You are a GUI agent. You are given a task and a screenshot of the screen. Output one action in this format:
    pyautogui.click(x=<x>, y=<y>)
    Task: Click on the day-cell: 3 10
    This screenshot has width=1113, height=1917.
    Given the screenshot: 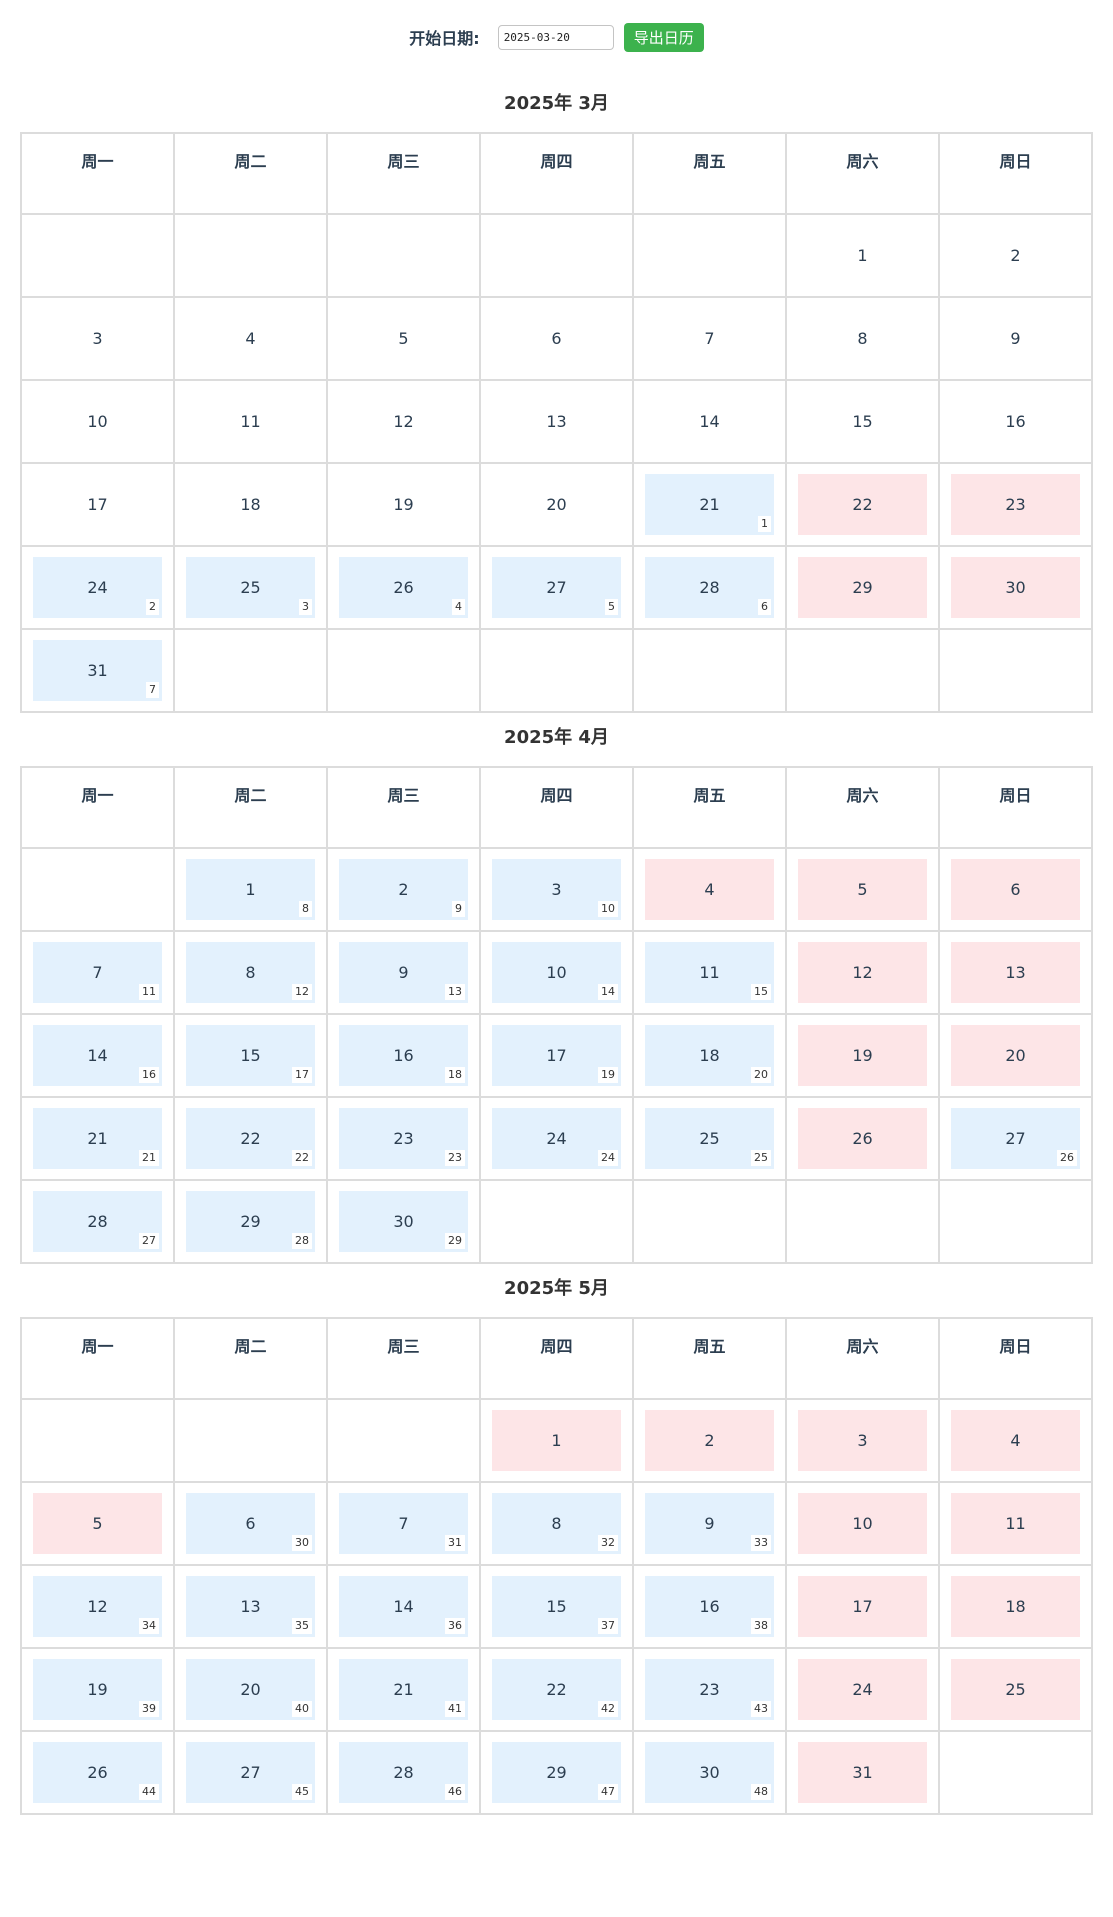 What is the action you would take?
    pyautogui.click(x=556, y=889)
    